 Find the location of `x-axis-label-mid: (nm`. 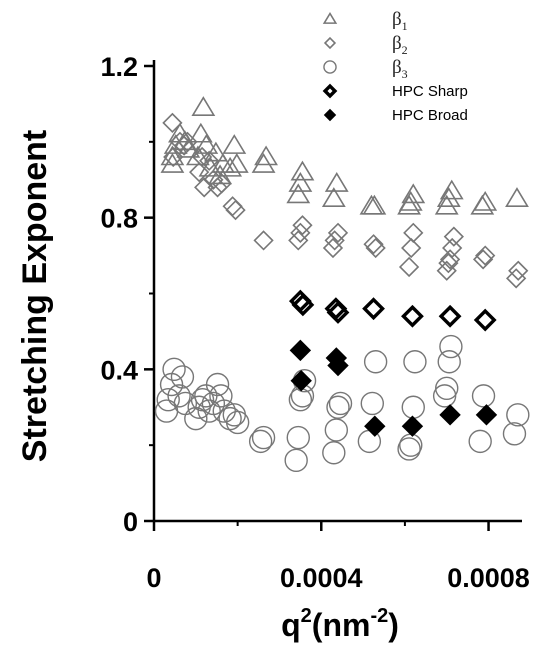

x-axis-label-mid: (nm is located at coordinates (341, 625).